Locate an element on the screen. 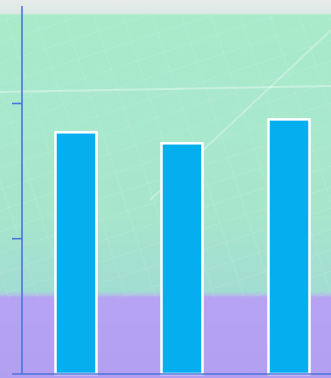 The width and height of the screenshot is (331, 378). panel-frame-line is located at coordinates (165, 89).